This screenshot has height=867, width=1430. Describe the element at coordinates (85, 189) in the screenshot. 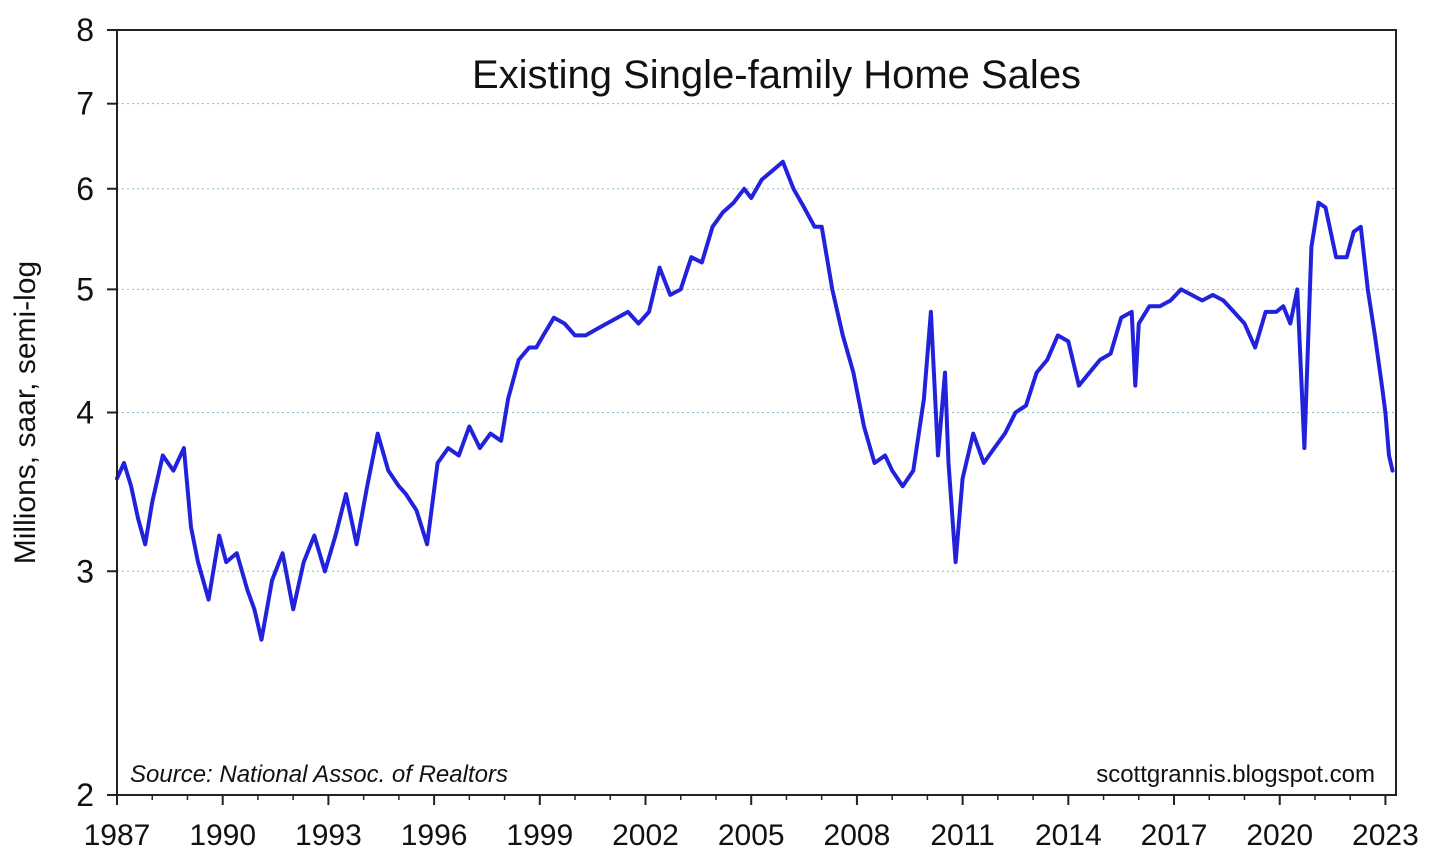

I see `y-tick-label-6: 6` at that location.